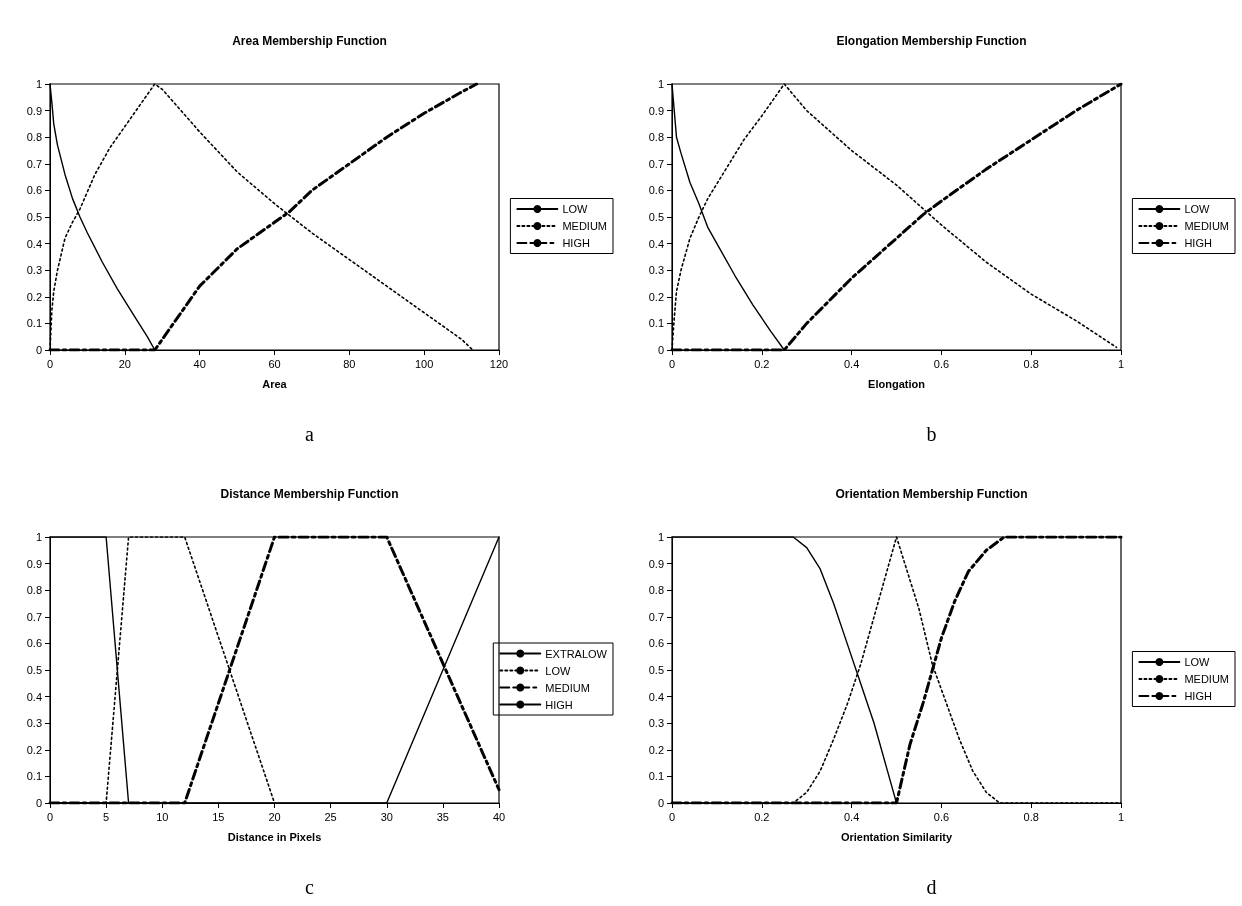 The width and height of the screenshot is (1242, 906). What do you see at coordinates (386, 816) in the screenshot?
I see `x-tick-label: 30` at bounding box center [386, 816].